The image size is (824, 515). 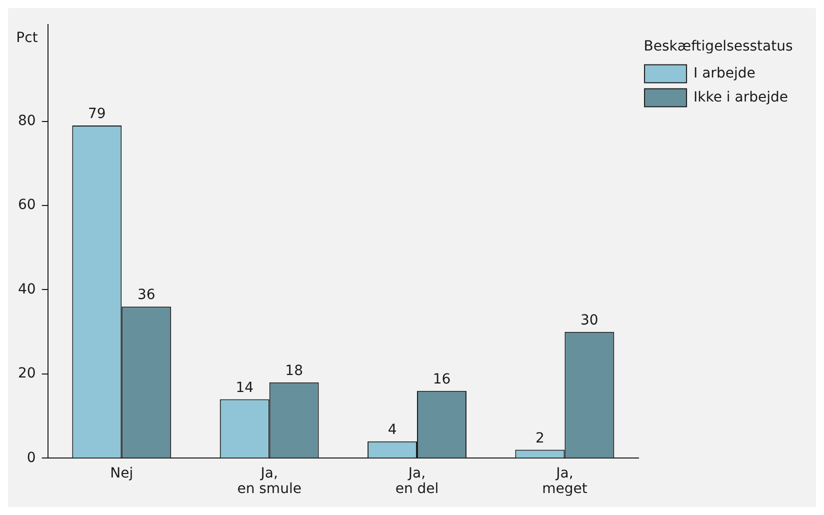 I want to click on legend-title: Beskæftigelsesstatus, so click(x=718, y=46).